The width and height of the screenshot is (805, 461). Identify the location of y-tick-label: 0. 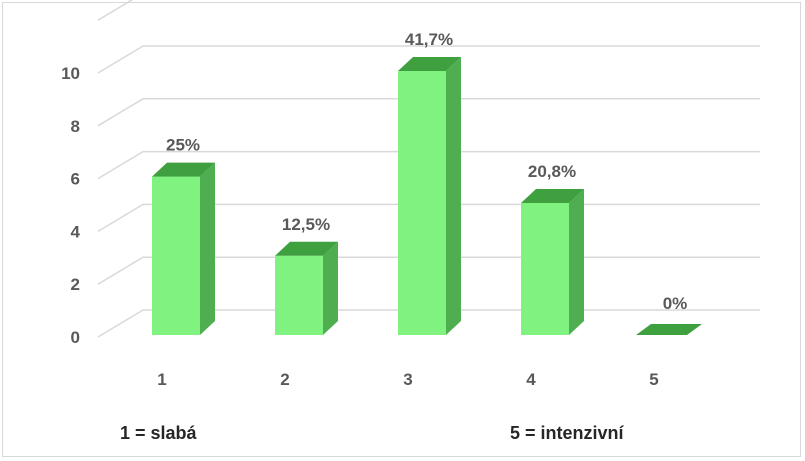
(75, 337).